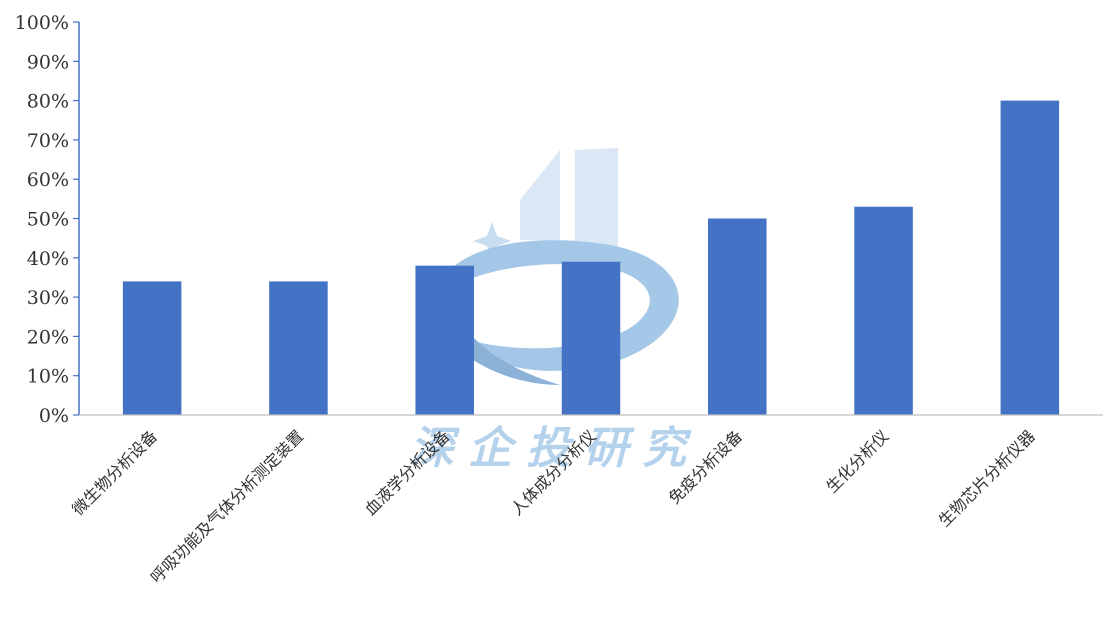  Describe the element at coordinates (48, 259) in the screenshot. I see `y-tick-label: 40%` at that location.